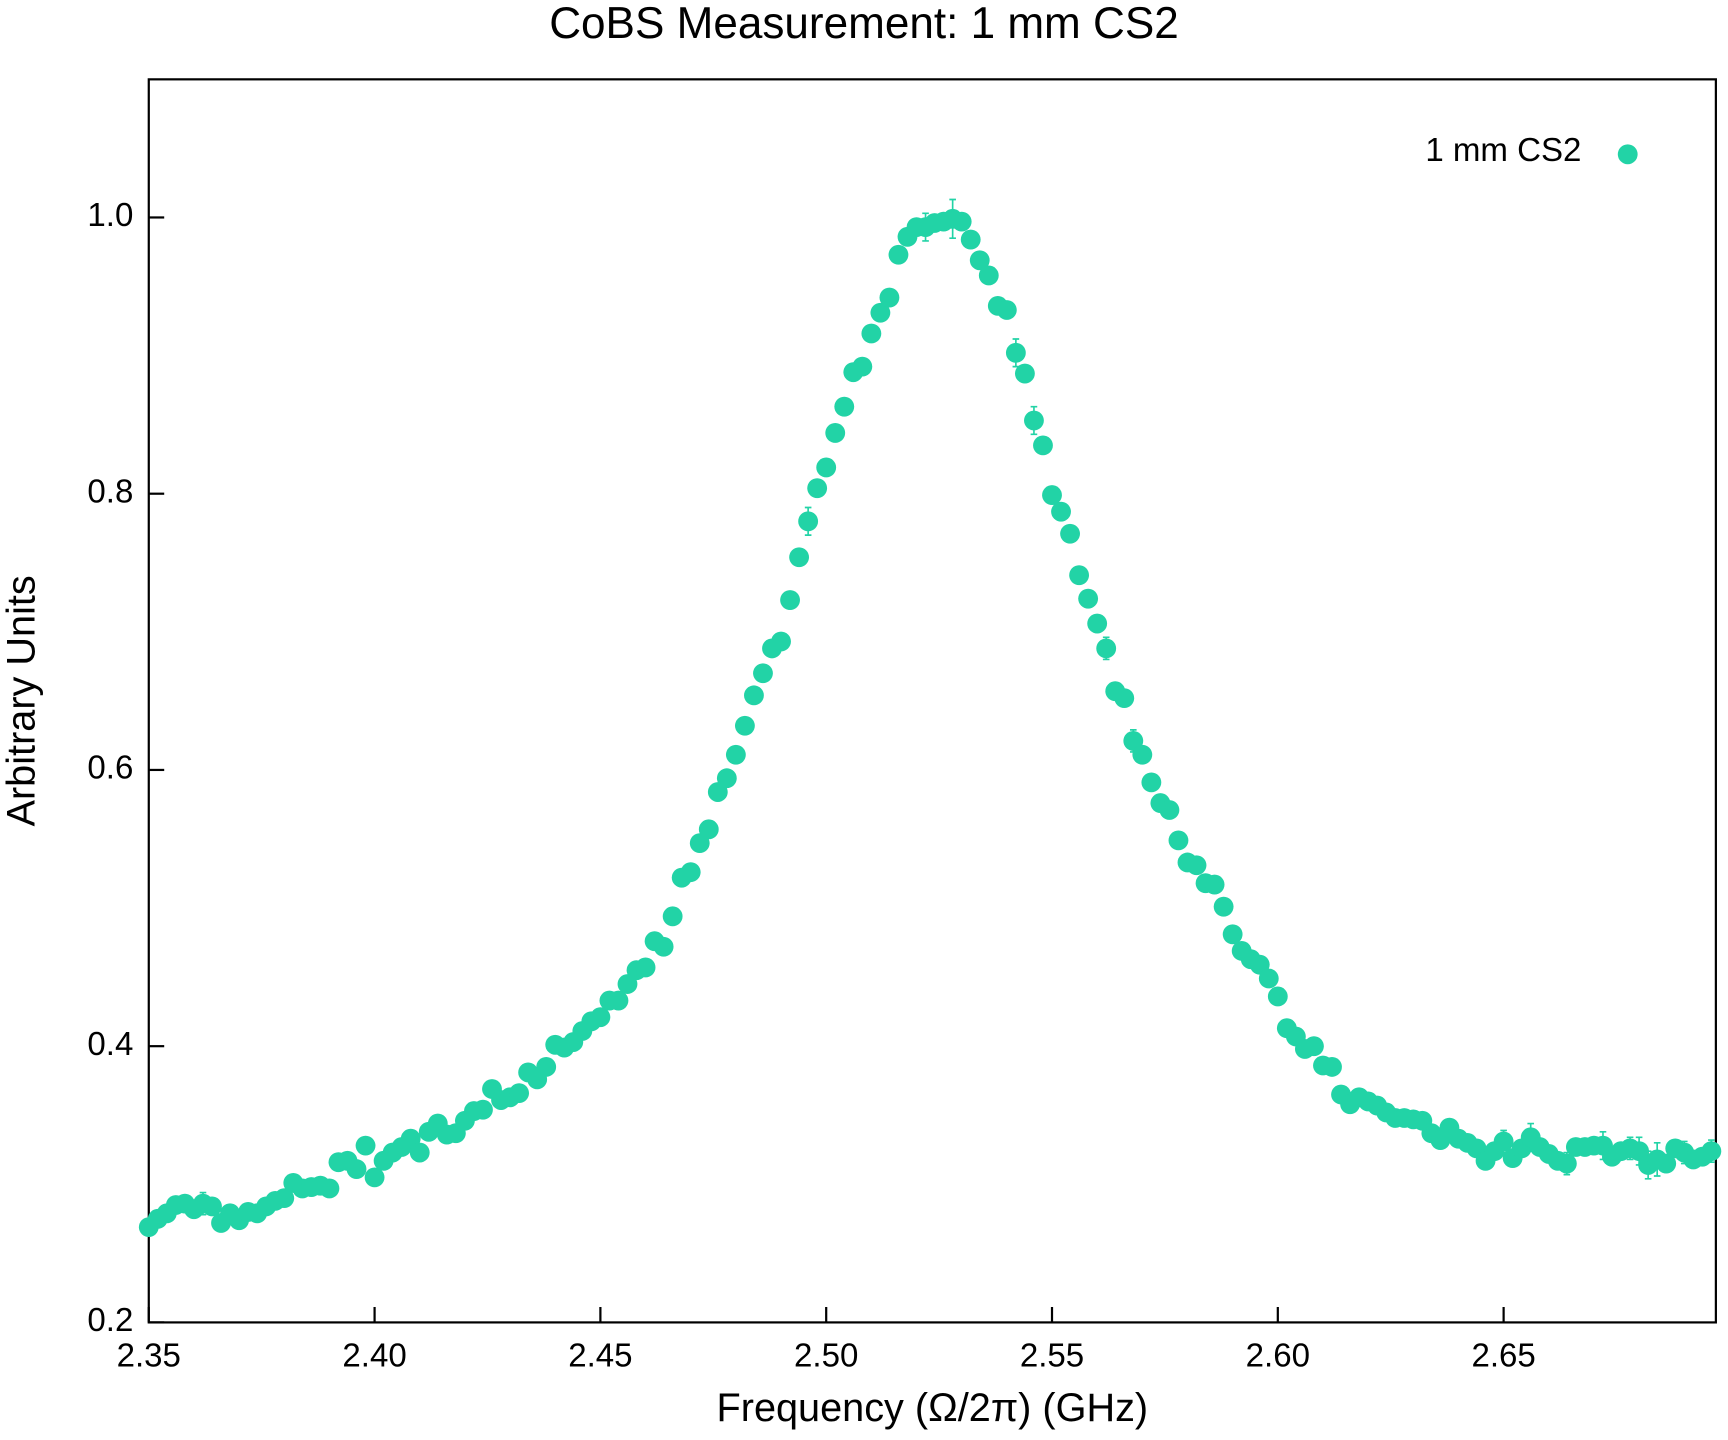  Describe the element at coordinates (1503, 1355) in the screenshot. I see `x-tick-label: 2.65` at that location.